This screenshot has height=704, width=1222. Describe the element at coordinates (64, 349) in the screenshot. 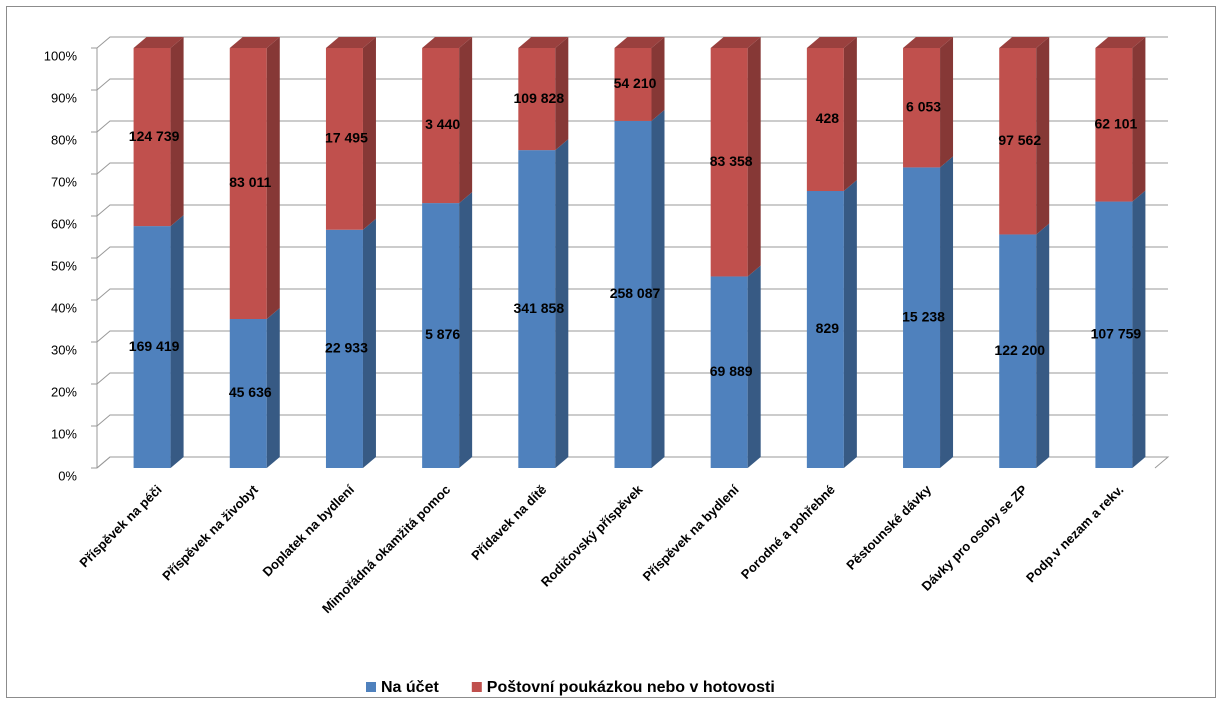

I see `y-tick-label: 30%` at that location.